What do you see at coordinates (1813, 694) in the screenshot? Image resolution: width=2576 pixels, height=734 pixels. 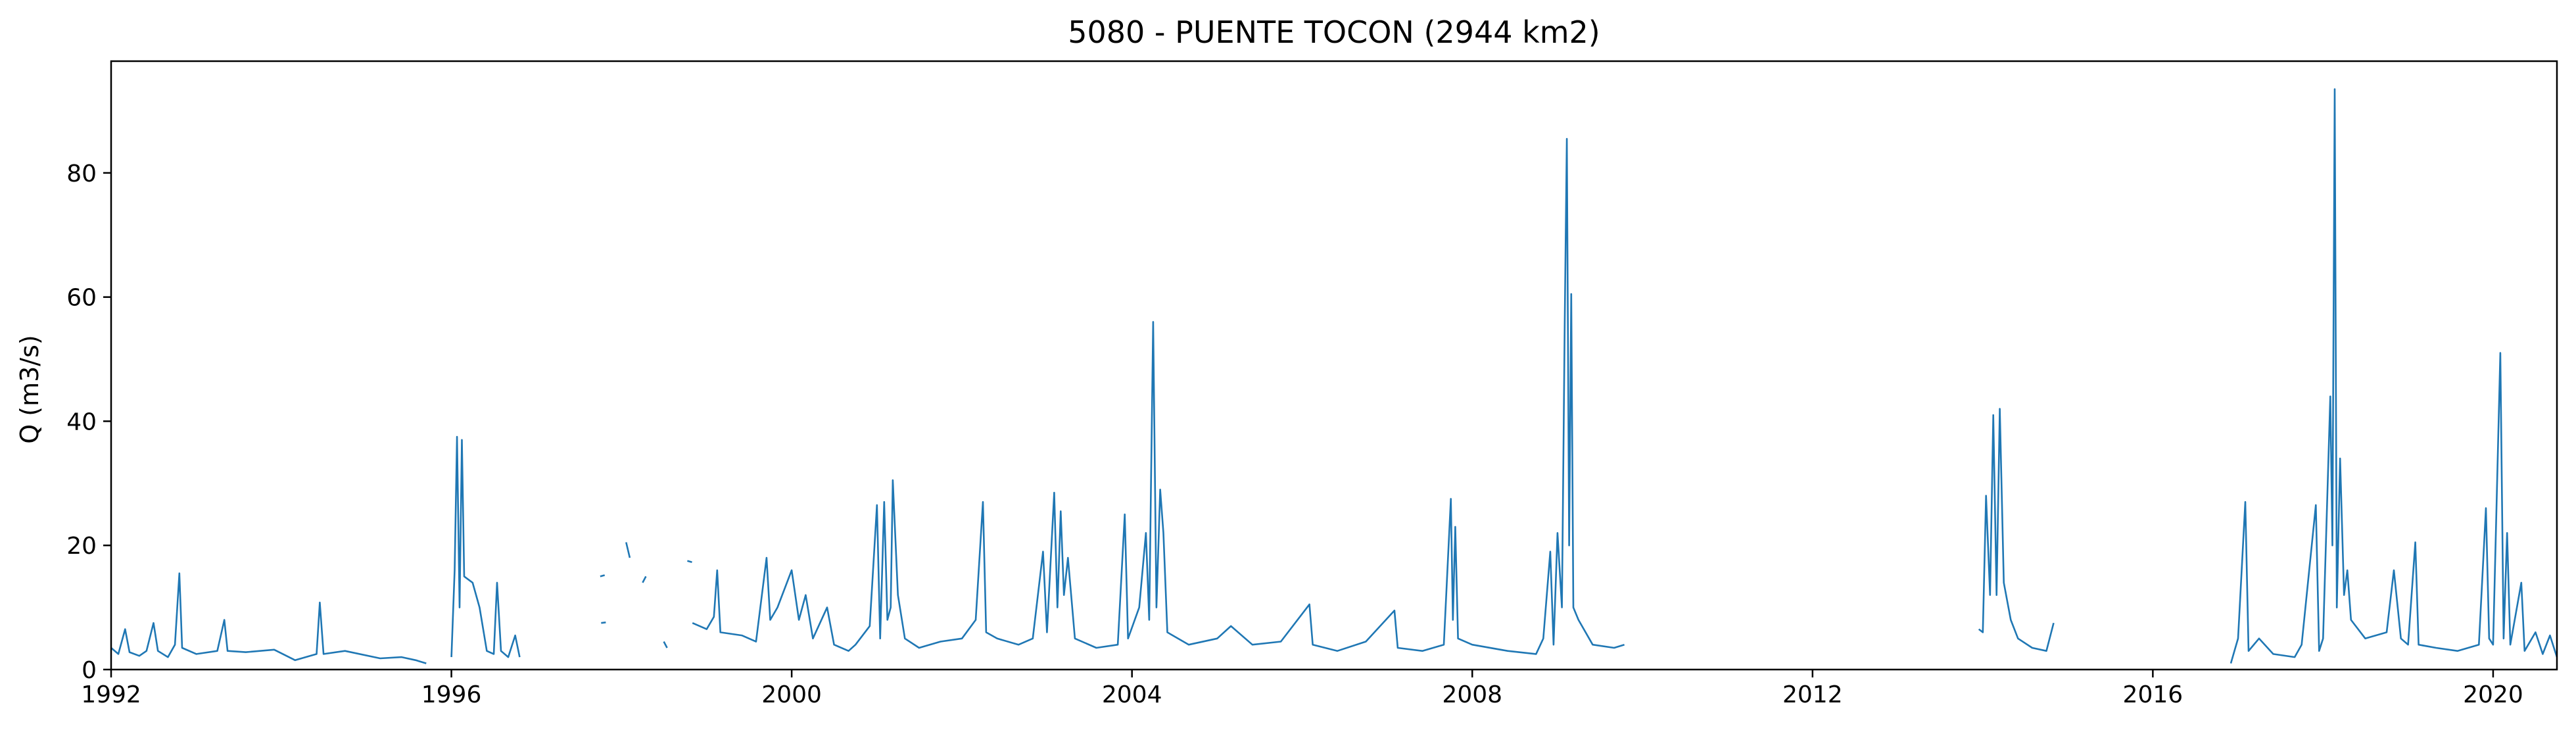 I see `x-tick-label: 2012` at bounding box center [1813, 694].